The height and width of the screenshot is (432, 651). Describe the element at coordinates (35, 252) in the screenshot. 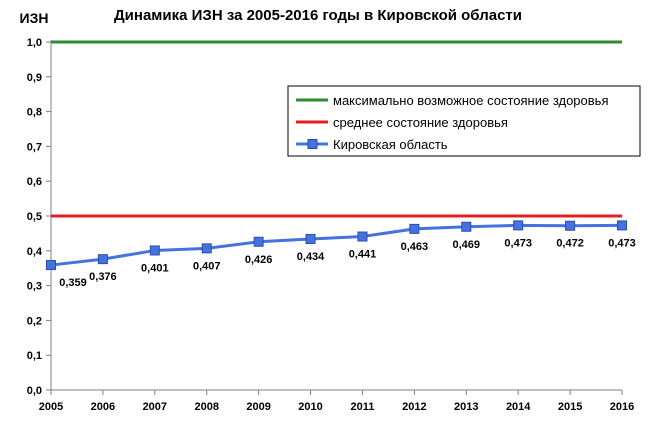

I see `y-tick-label: 0,4` at that location.